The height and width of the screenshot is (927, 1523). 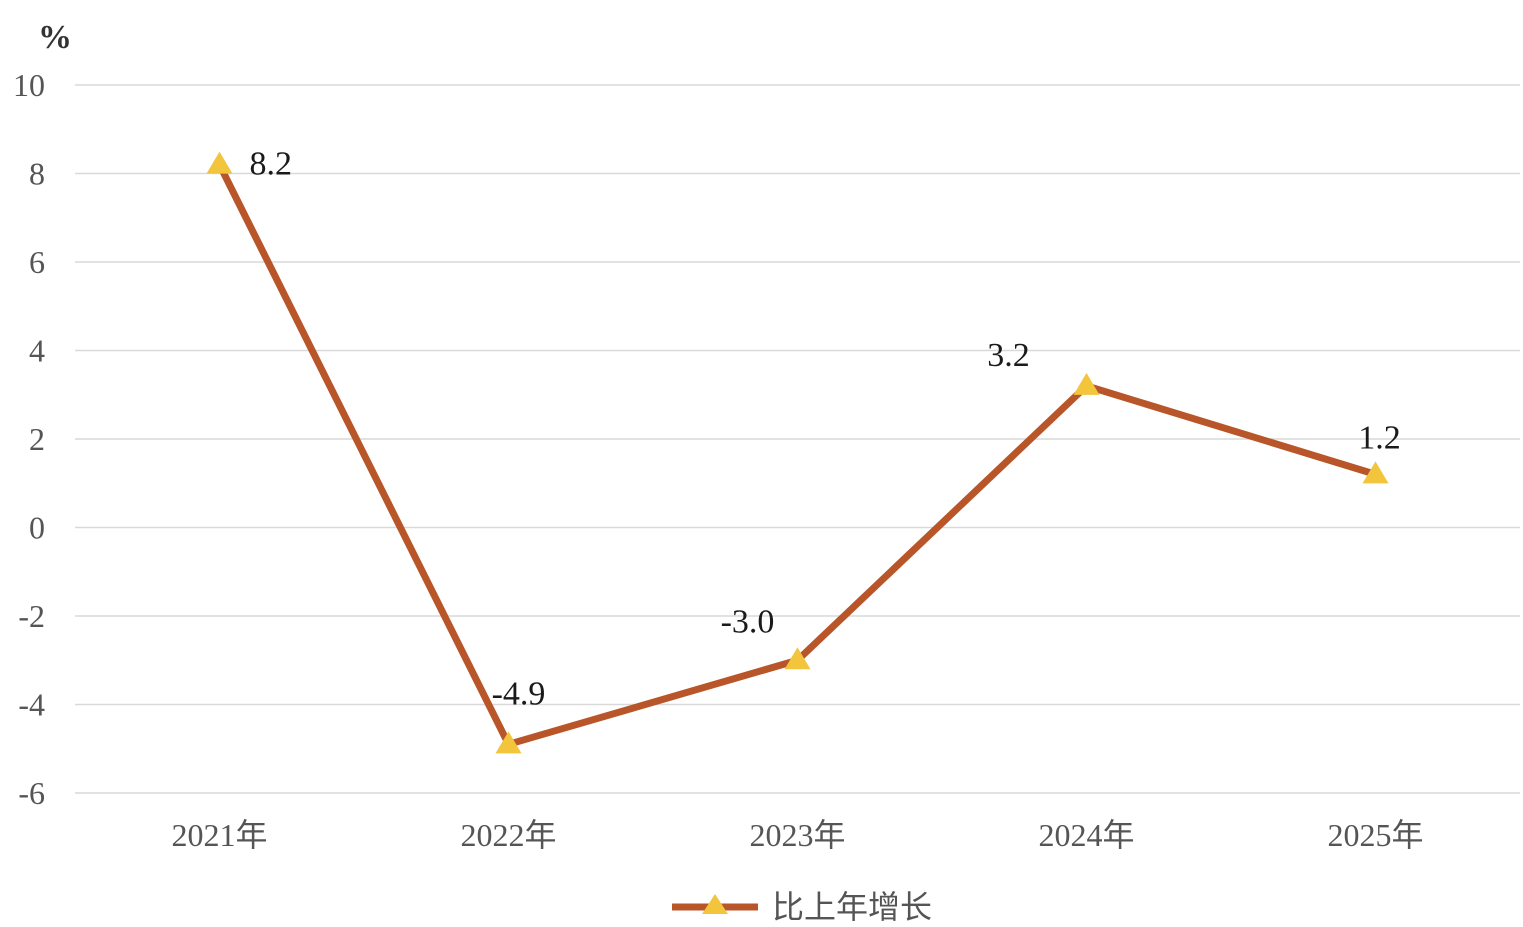 I want to click on y-tick-label: -2, so click(x=31, y=616).